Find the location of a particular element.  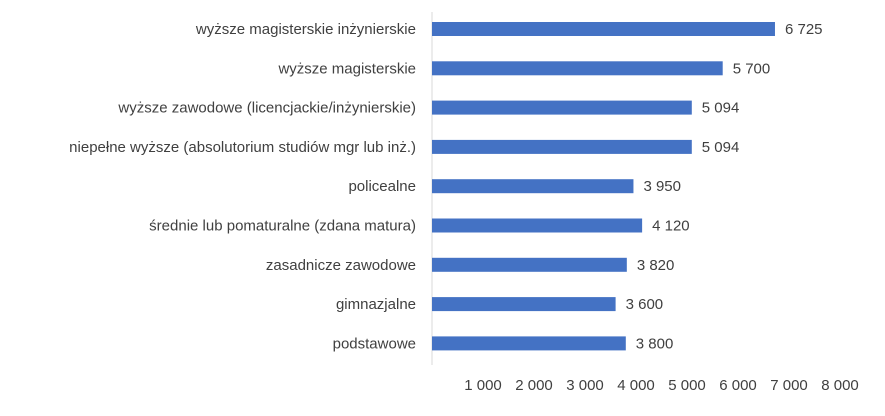

category-label: podstawowe is located at coordinates (374, 343).